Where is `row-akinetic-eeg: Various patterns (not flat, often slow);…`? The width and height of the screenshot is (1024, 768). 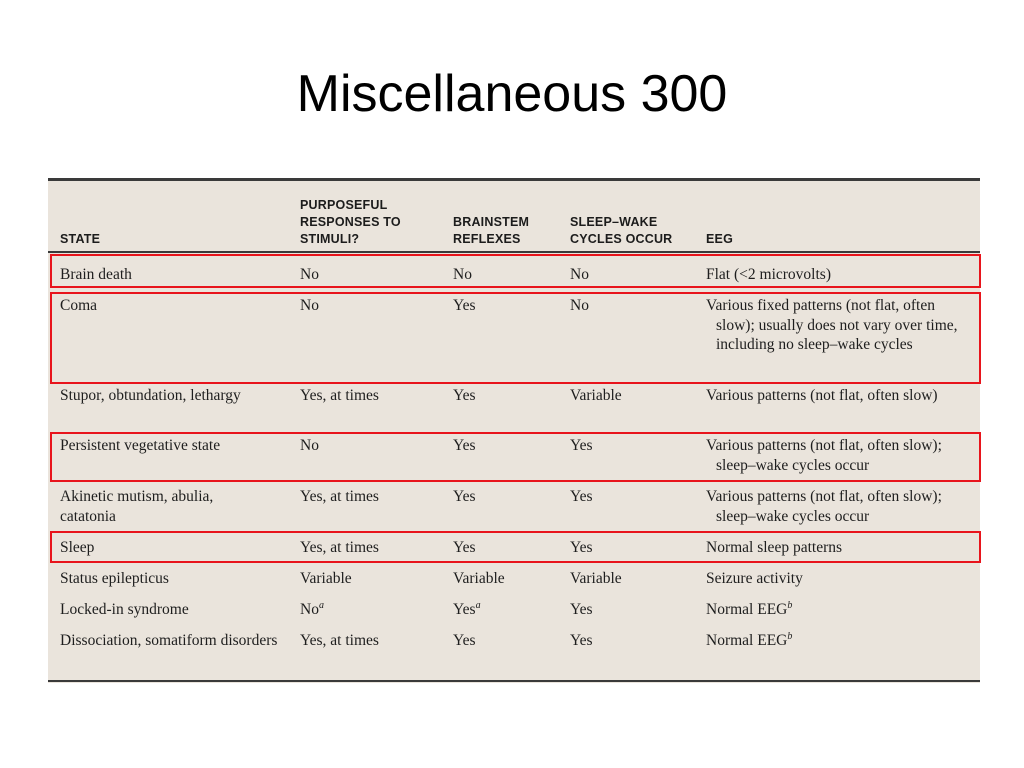
row-akinetic-eeg: Various patterns (not flat, often slow);… is located at coordinates (824, 506).